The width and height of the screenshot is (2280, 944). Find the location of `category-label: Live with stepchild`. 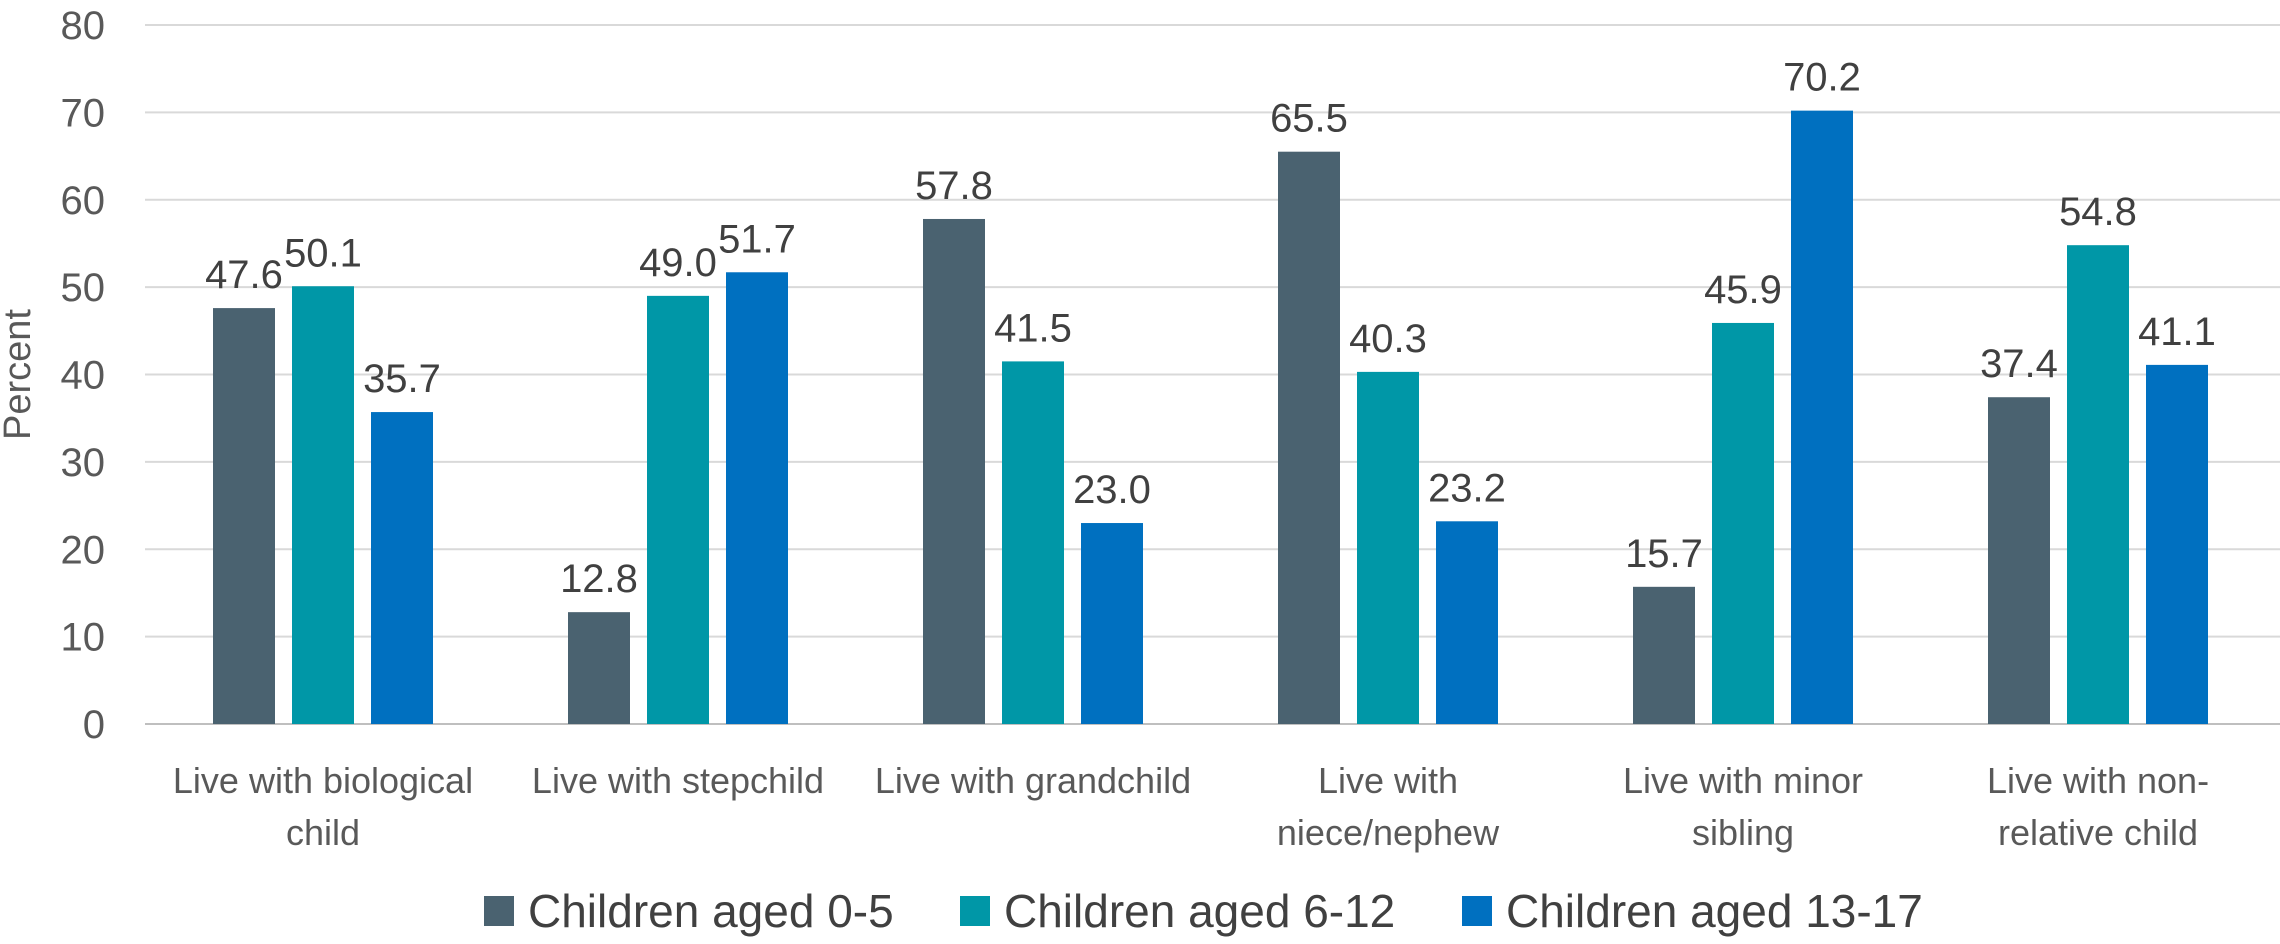

category-label: Live with stepchild is located at coordinates (678, 780).